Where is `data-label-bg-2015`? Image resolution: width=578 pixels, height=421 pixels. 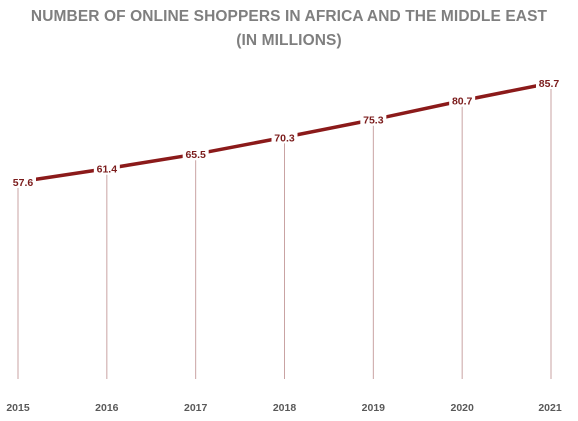 data-label-bg-2015 is located at coordinates (23, 182).